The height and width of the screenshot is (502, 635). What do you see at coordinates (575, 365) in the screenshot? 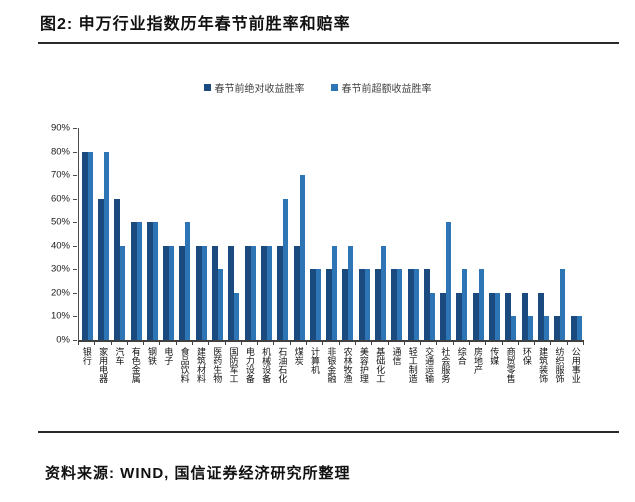
I see `x-category-label: 公用事业` at bounding box center [575, 365].